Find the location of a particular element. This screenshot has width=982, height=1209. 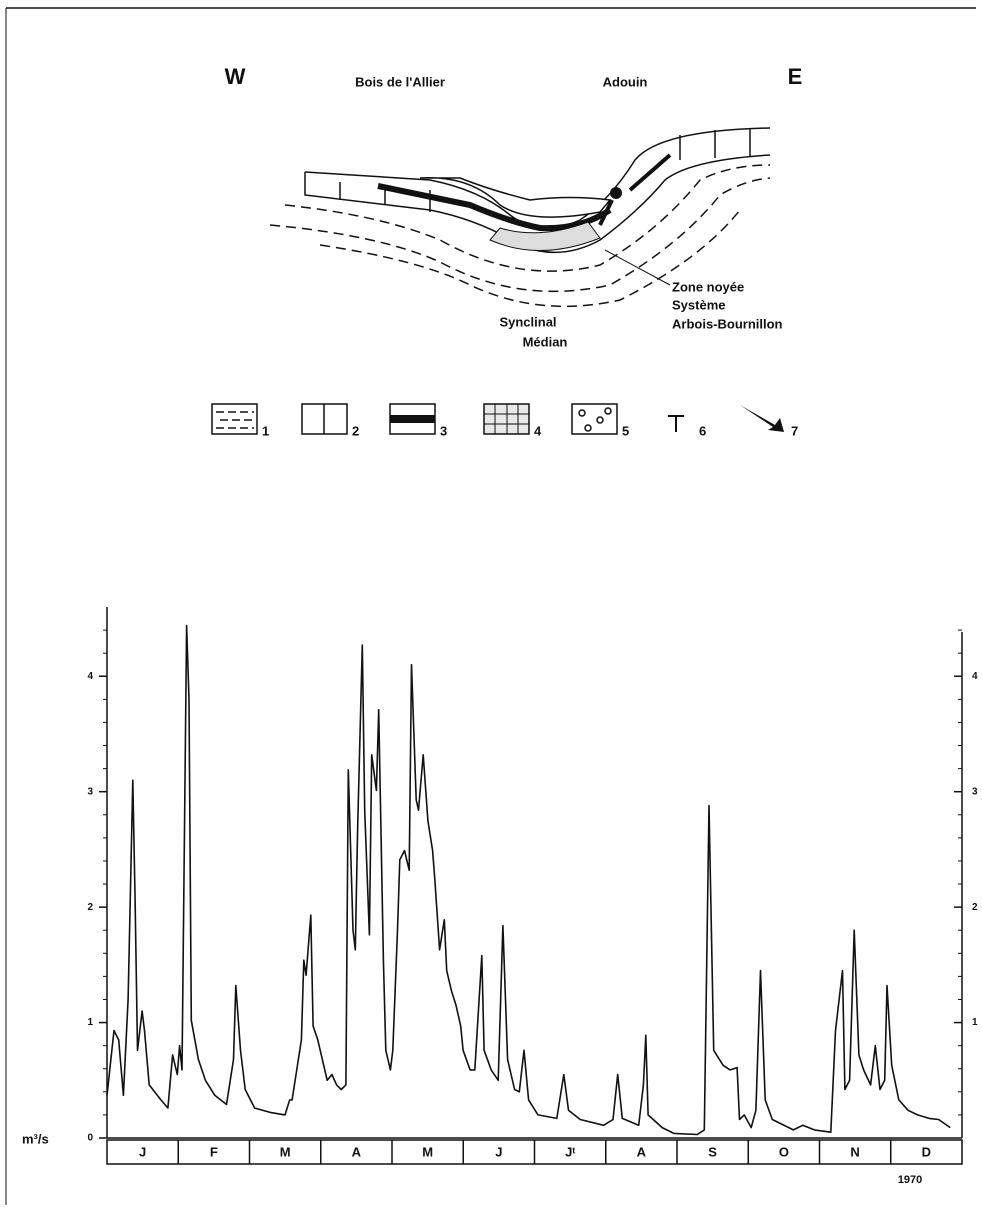

y-tick-label-right: 4 is located at coordinates (975, 676).